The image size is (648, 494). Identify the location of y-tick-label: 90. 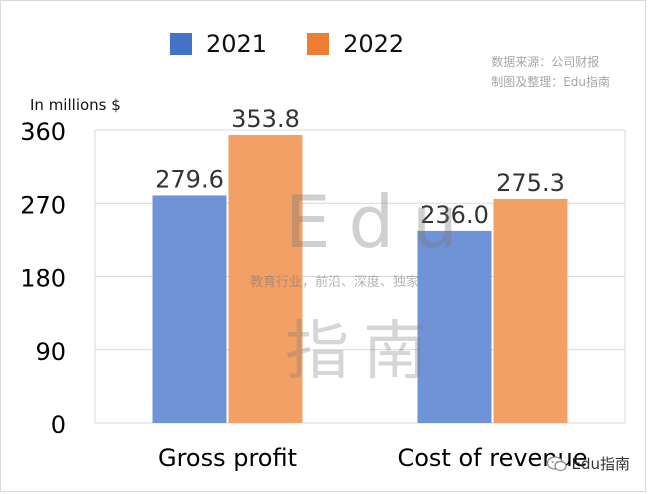
(50, 352).